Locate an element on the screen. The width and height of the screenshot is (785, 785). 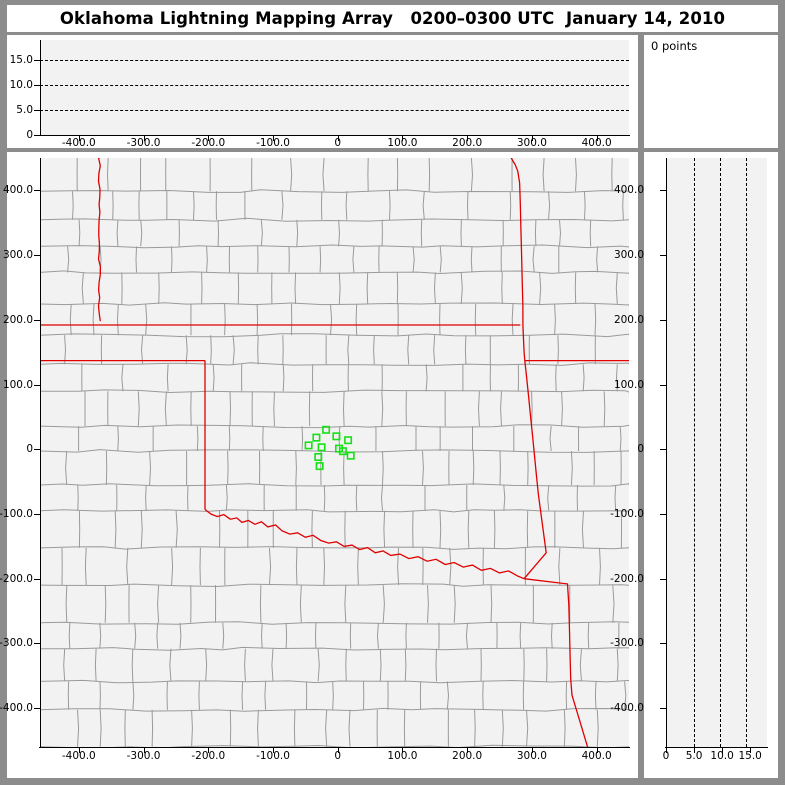
county-line-vertical-14--277 is located at coordinates (158, 604).